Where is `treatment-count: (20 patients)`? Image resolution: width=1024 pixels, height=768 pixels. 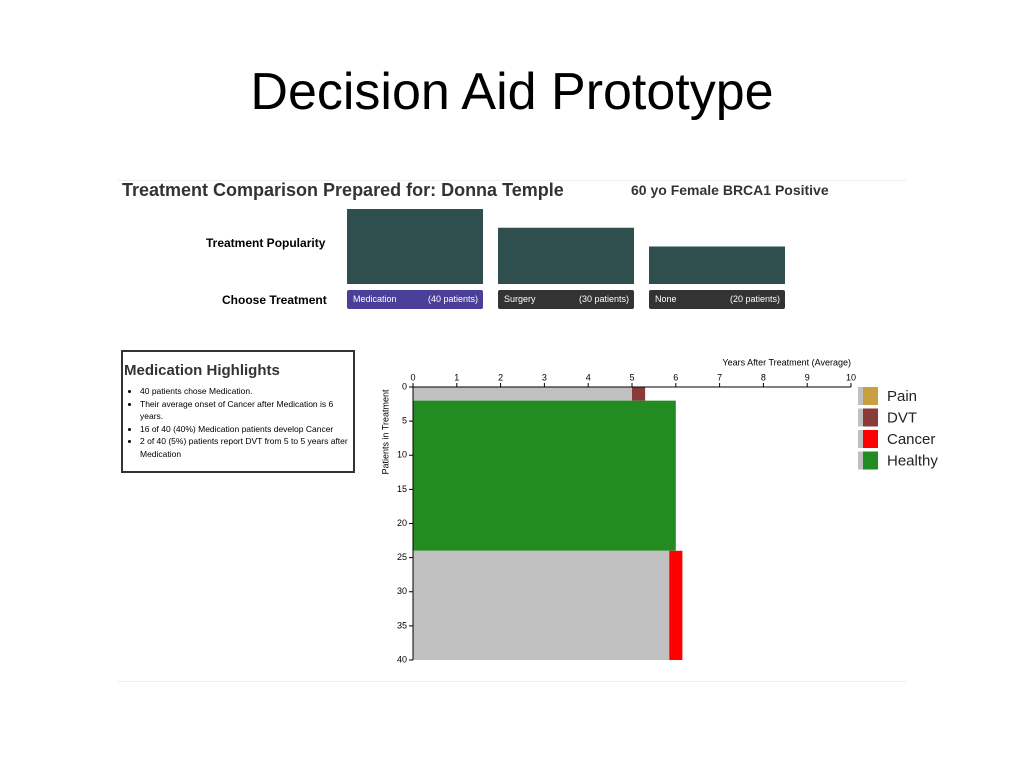 treatment-count: (20 patients) is located at coordinates (755, 299).